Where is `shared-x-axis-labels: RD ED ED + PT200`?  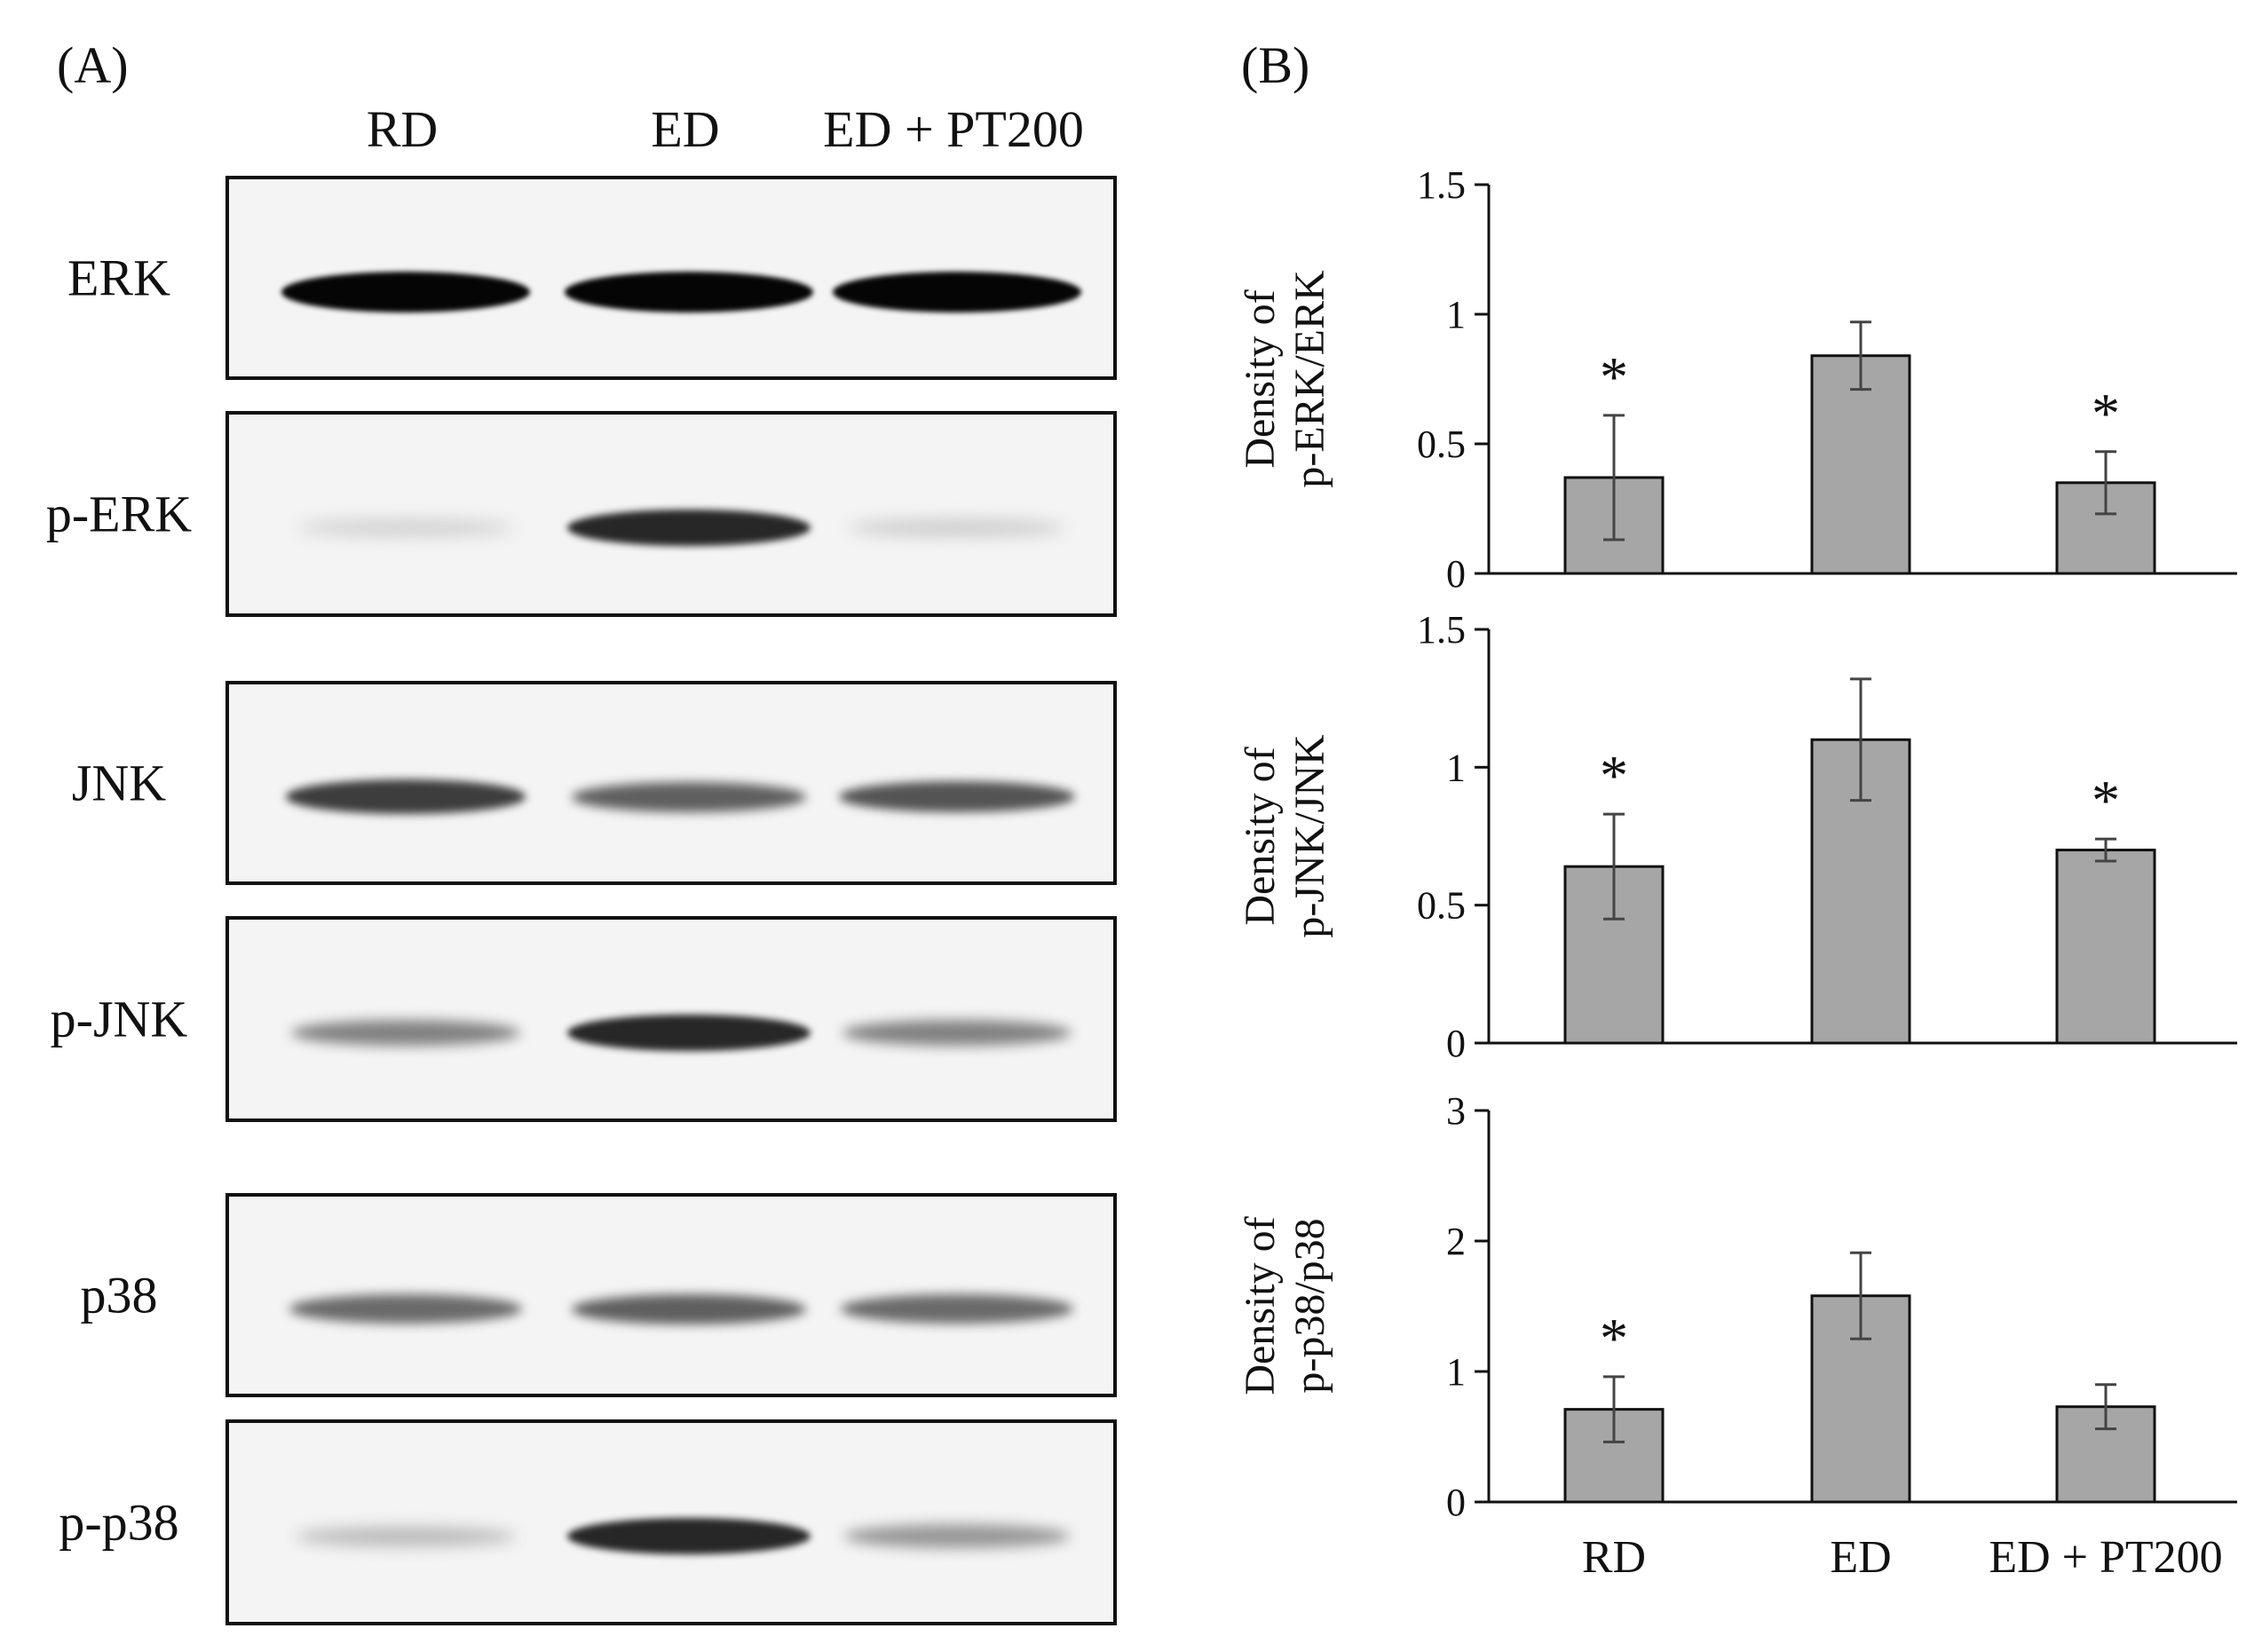
shared-x-axis-labels: RD ED ED + PT200 is located at coordinates (1902, 1557).